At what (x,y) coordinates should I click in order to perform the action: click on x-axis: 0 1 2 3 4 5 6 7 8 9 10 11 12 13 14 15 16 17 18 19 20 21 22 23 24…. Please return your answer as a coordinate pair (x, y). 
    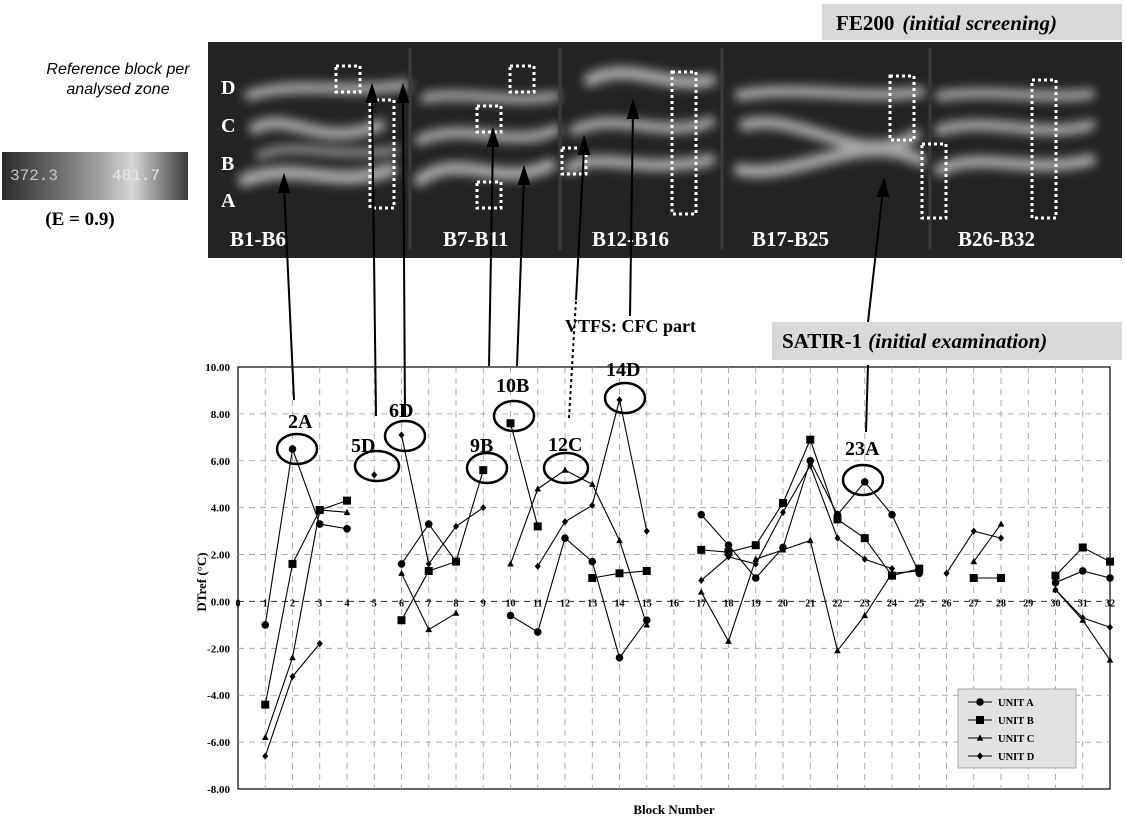
    Looking at the image, I should click on (676, 603).